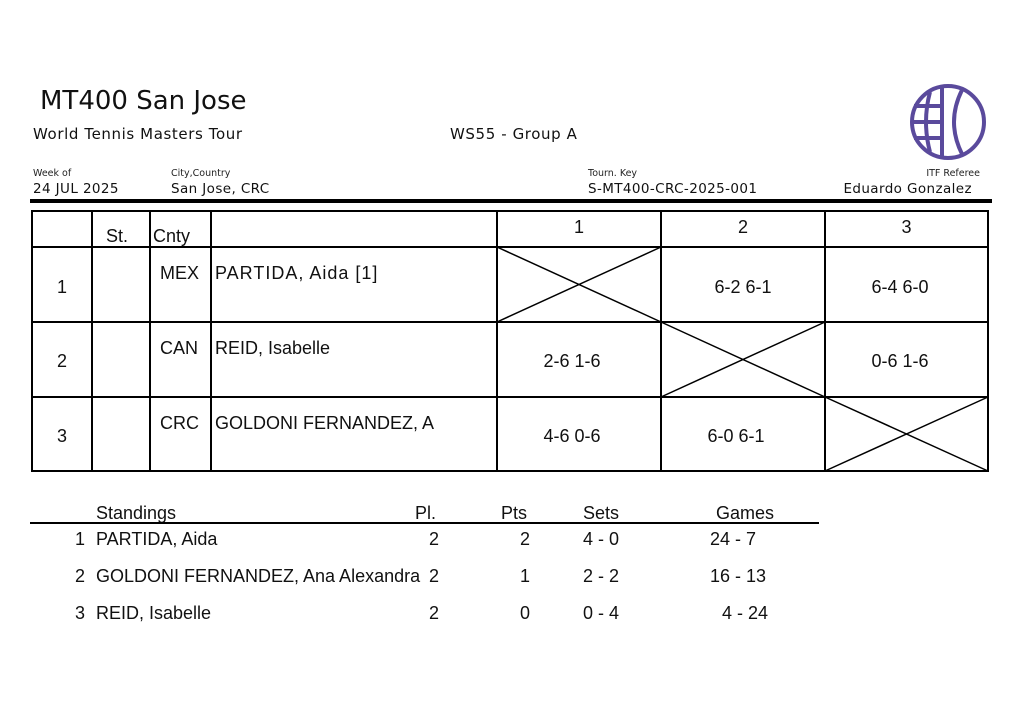 Image resolution: width=1024 pixels, height=724 pixels. Describe the element at coordinates (511, 201) in the screenshot. I see `header-divider` at that location.